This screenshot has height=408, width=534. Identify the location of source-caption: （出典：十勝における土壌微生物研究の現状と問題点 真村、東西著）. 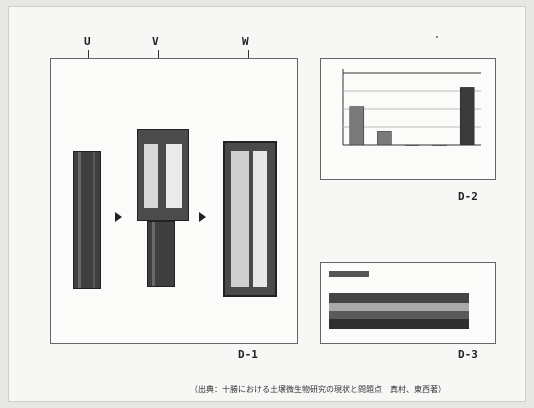
(318, 389).